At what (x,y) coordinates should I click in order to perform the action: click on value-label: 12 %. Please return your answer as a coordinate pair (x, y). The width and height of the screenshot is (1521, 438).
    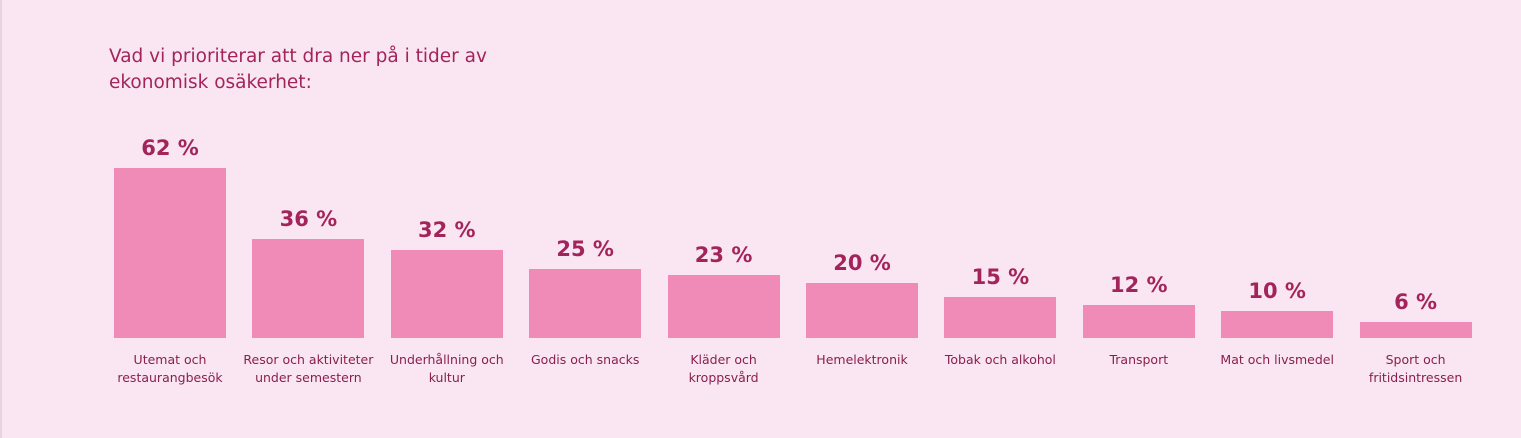
    Looking at the image, I should click on (1139, 285).